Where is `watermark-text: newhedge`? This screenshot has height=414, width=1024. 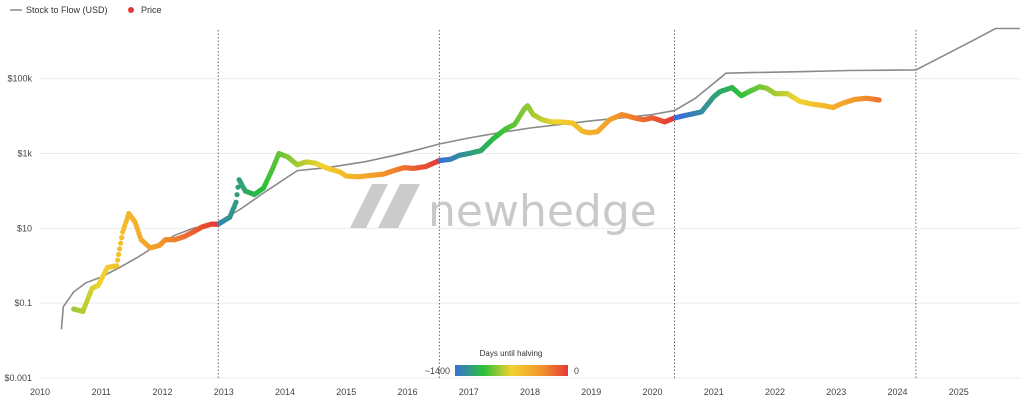 watermark-text: newhedge is located at coordinates (542, 211).